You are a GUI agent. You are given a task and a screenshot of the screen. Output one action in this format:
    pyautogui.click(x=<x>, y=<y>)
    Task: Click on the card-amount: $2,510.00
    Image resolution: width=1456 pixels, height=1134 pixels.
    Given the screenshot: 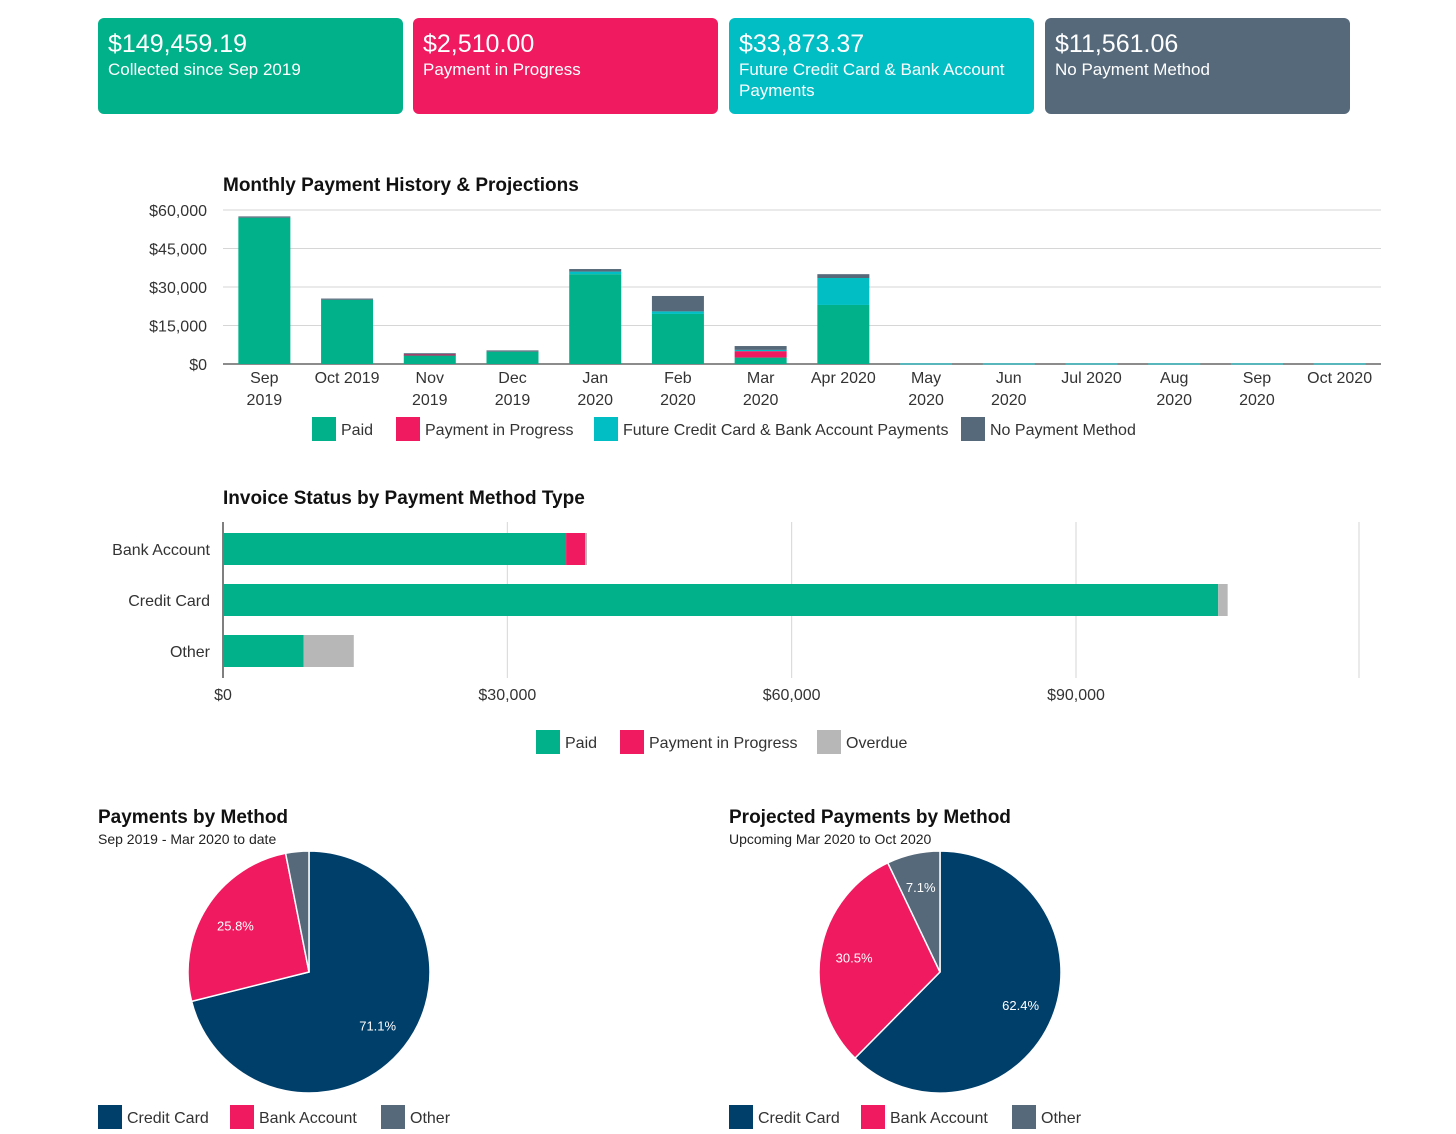 What is the action you would take?
    pyautogui.click(x=479, y=44)
    